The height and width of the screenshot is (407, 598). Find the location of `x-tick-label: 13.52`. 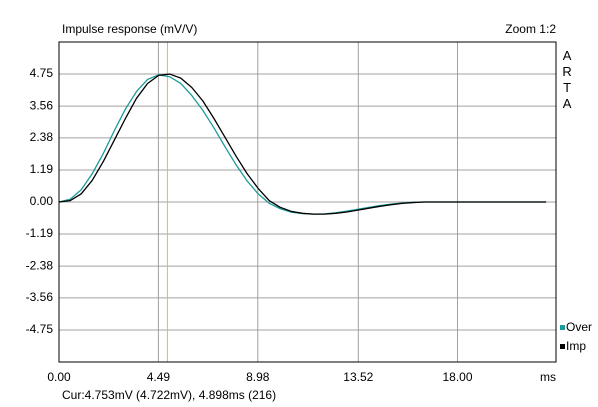

x-tick-label: 13.52 is located at coordinates (358, 377).